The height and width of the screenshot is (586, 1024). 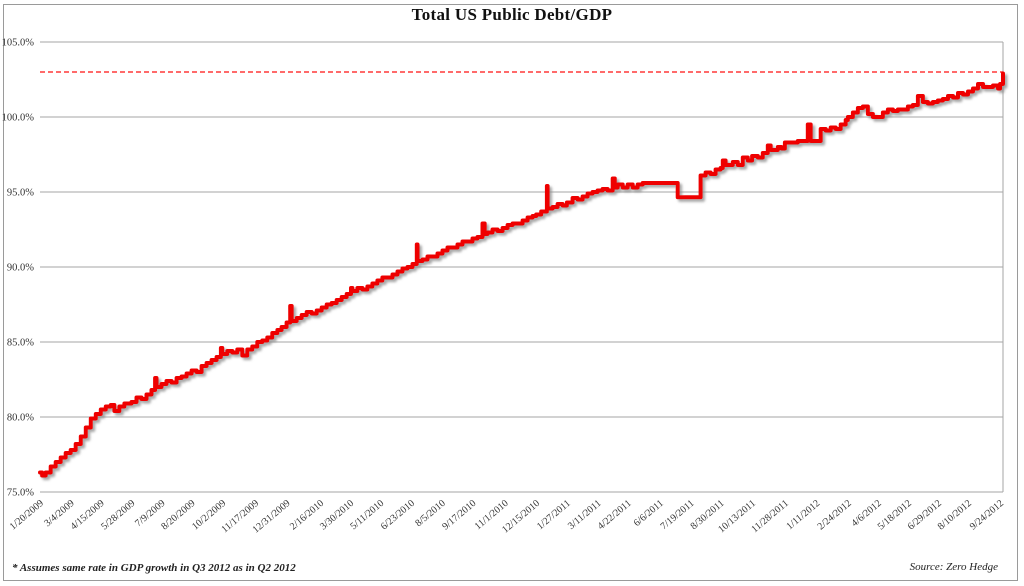 What do you see at coordinates (20, 418) in the screenshot?
I see `y-tick-label: 80.0%` at bounding box center [20, 418].